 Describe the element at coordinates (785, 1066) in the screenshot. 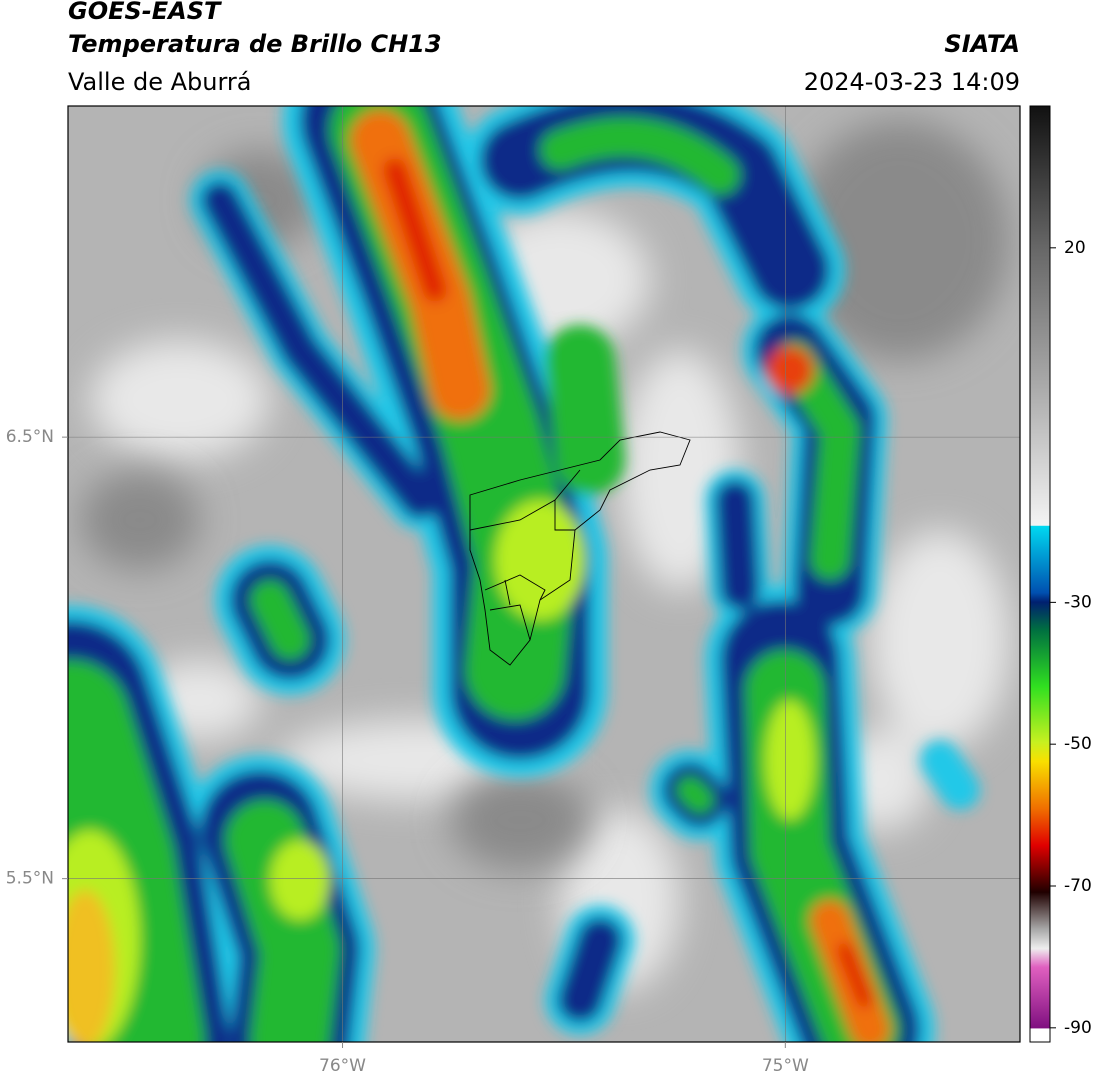

I see `x-tick-label: 75°W` at that location.